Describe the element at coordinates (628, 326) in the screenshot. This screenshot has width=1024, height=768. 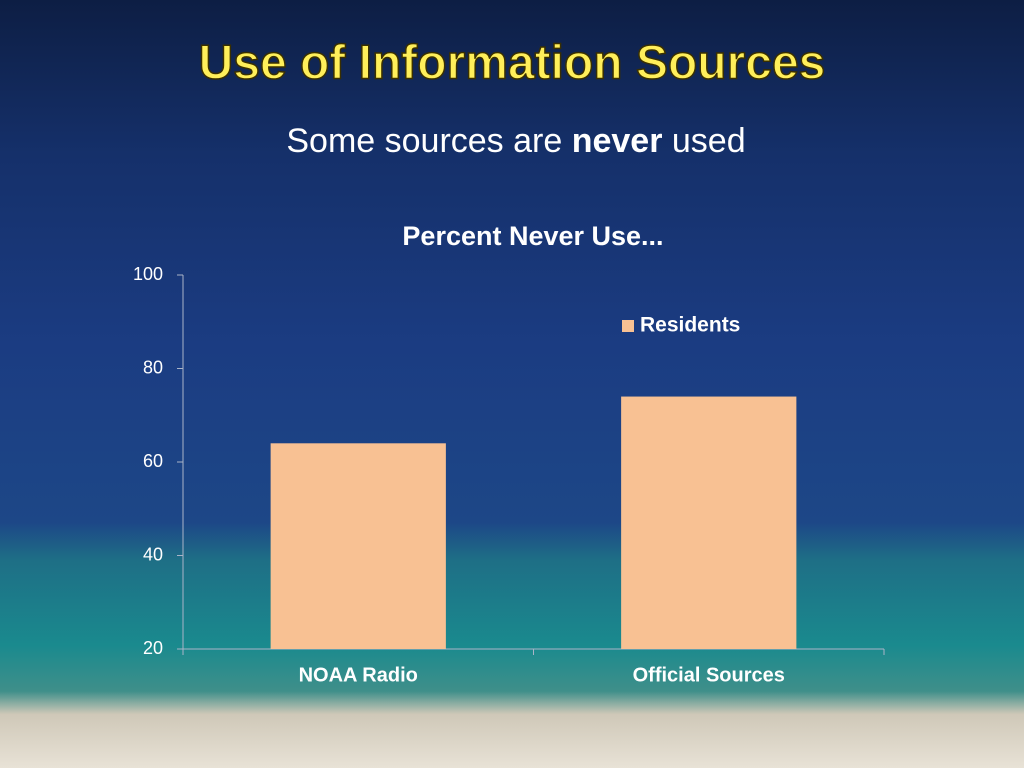
I see `legend-swatch` at that location.